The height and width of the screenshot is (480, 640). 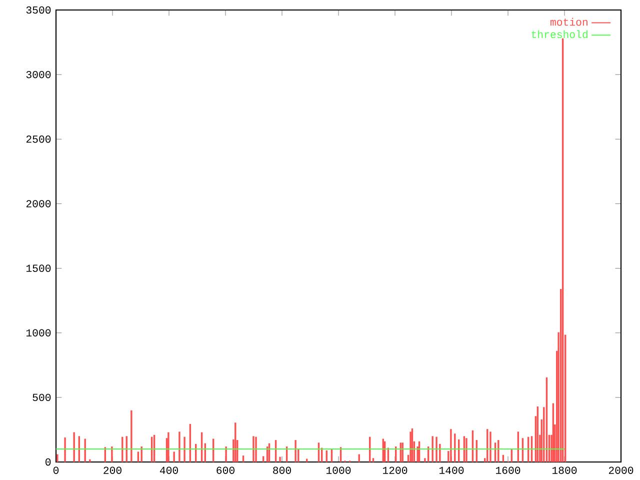 I want to click on x-tick-label: 1200, so click(x=395, y=470).